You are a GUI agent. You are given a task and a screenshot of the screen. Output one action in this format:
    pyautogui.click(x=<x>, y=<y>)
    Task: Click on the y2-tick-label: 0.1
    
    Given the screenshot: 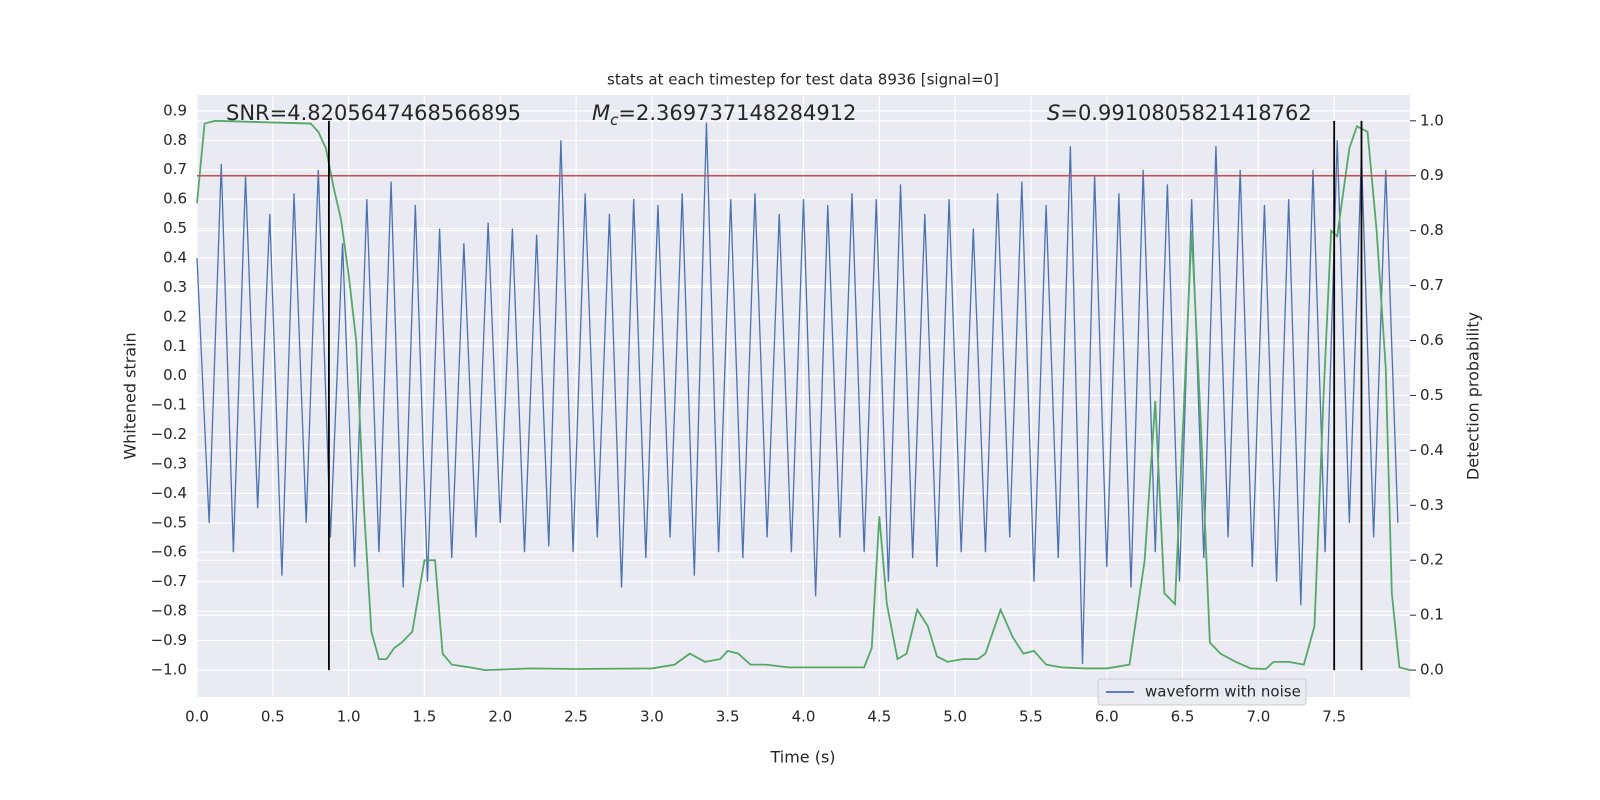 What is the action you would take?
    pyautogui.click(x=1432, y=615)
    